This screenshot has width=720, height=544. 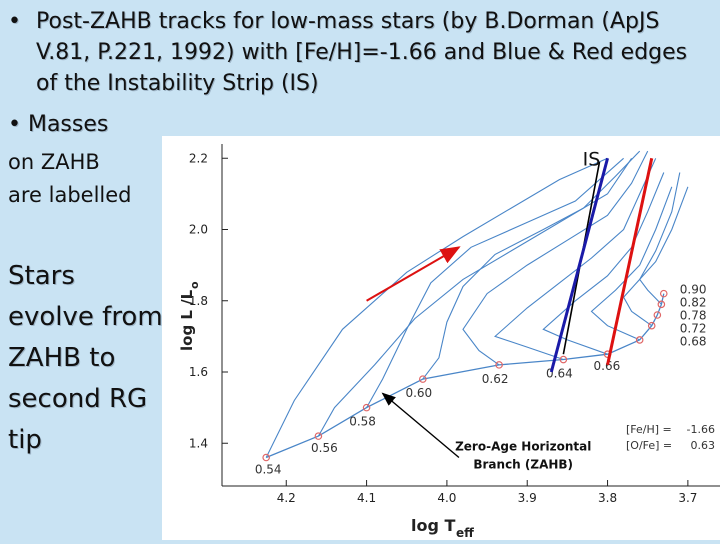 I want to click on evolution-note-line: second RG, so click(x=78, y=399).